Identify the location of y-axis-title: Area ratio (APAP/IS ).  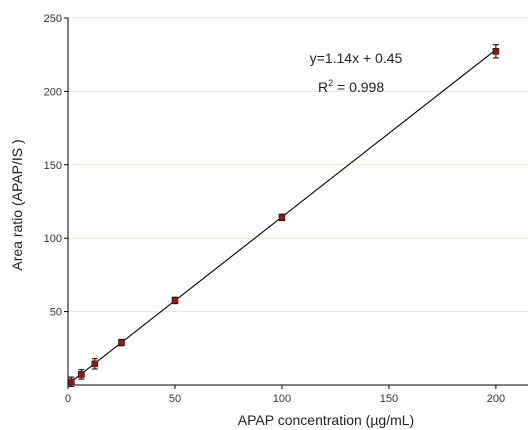
(17, 204).